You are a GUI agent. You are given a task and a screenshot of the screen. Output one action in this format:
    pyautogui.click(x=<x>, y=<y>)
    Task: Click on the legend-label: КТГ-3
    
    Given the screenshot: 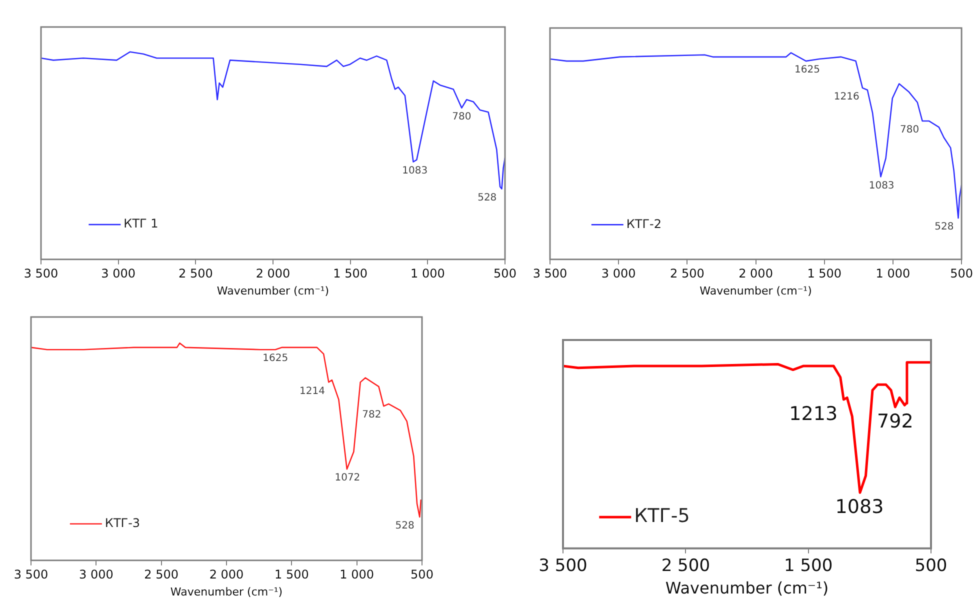 What is the action you would take?
    pyautogui.click(x=122, y=523)
    